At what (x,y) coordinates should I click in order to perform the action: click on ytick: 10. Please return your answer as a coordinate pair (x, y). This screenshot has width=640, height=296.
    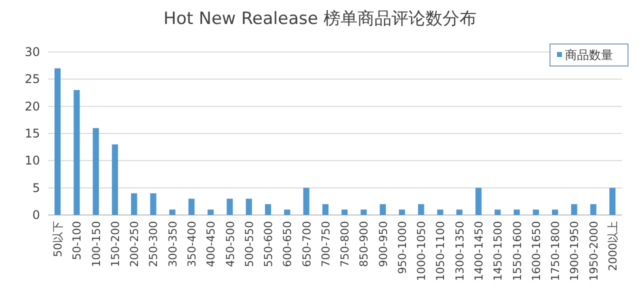
    Looking at the image, I should click on (32, 161).